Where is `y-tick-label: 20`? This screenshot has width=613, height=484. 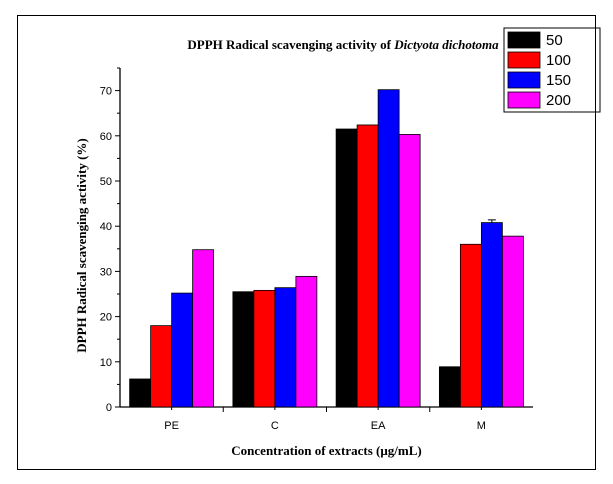
y-tick-label: 20 is located at coordinates (106, 318).